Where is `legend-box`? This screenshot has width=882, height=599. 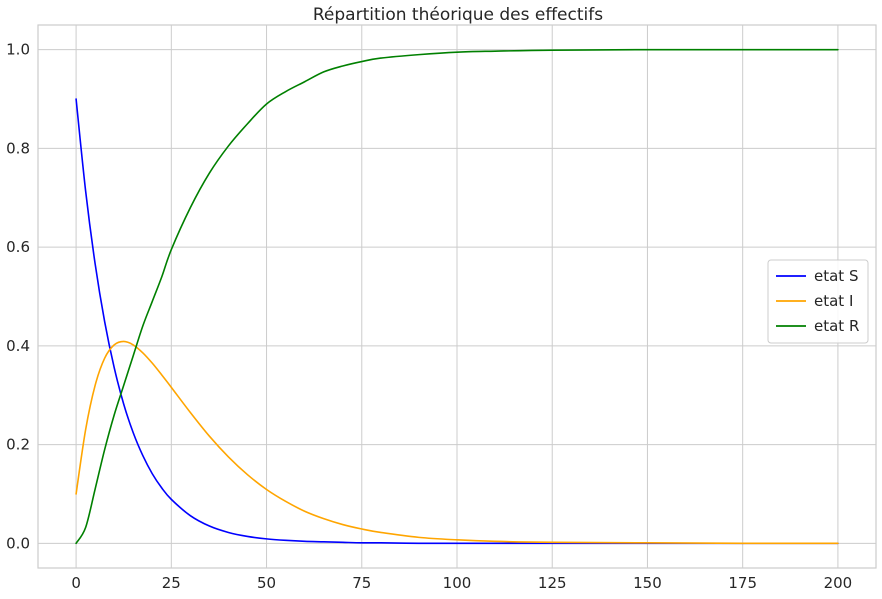 legend-box is located at coordinates (818, 301).